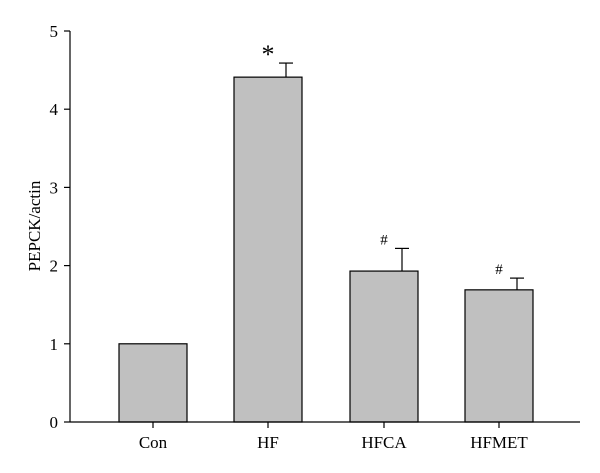  I want to click on y-tick-label: 3, so click(54, 187).